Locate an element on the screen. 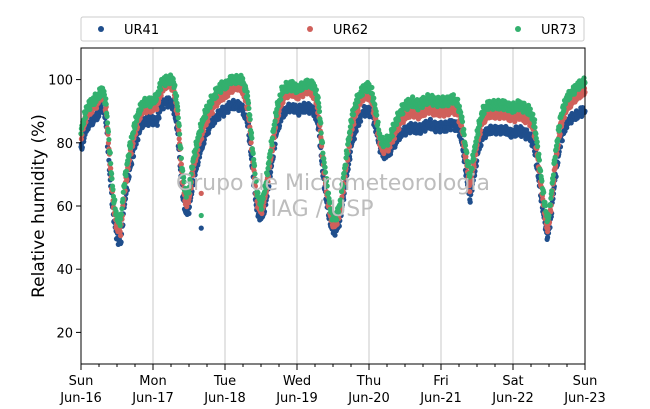 The height and width of the screenshot is (409, 650). x-tick-label-day: Thu is located at coordinates (368, 381).